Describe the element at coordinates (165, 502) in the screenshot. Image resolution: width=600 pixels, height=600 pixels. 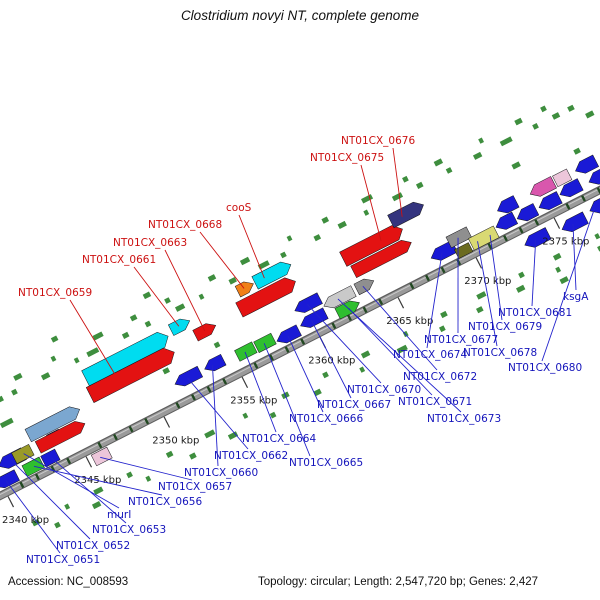
I see `gene-label: NT01CX_0656` at that location.